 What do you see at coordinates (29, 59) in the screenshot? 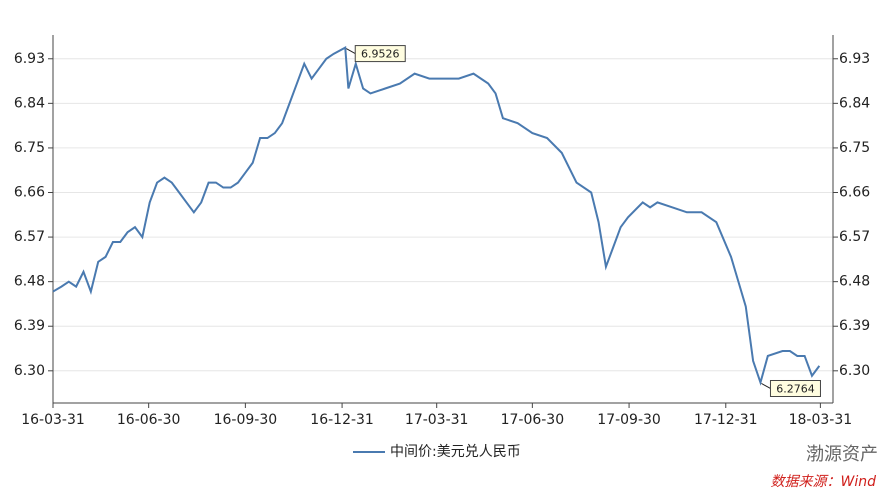
I see `y-tick-label: 6.93` at bounding box center [29, 59].